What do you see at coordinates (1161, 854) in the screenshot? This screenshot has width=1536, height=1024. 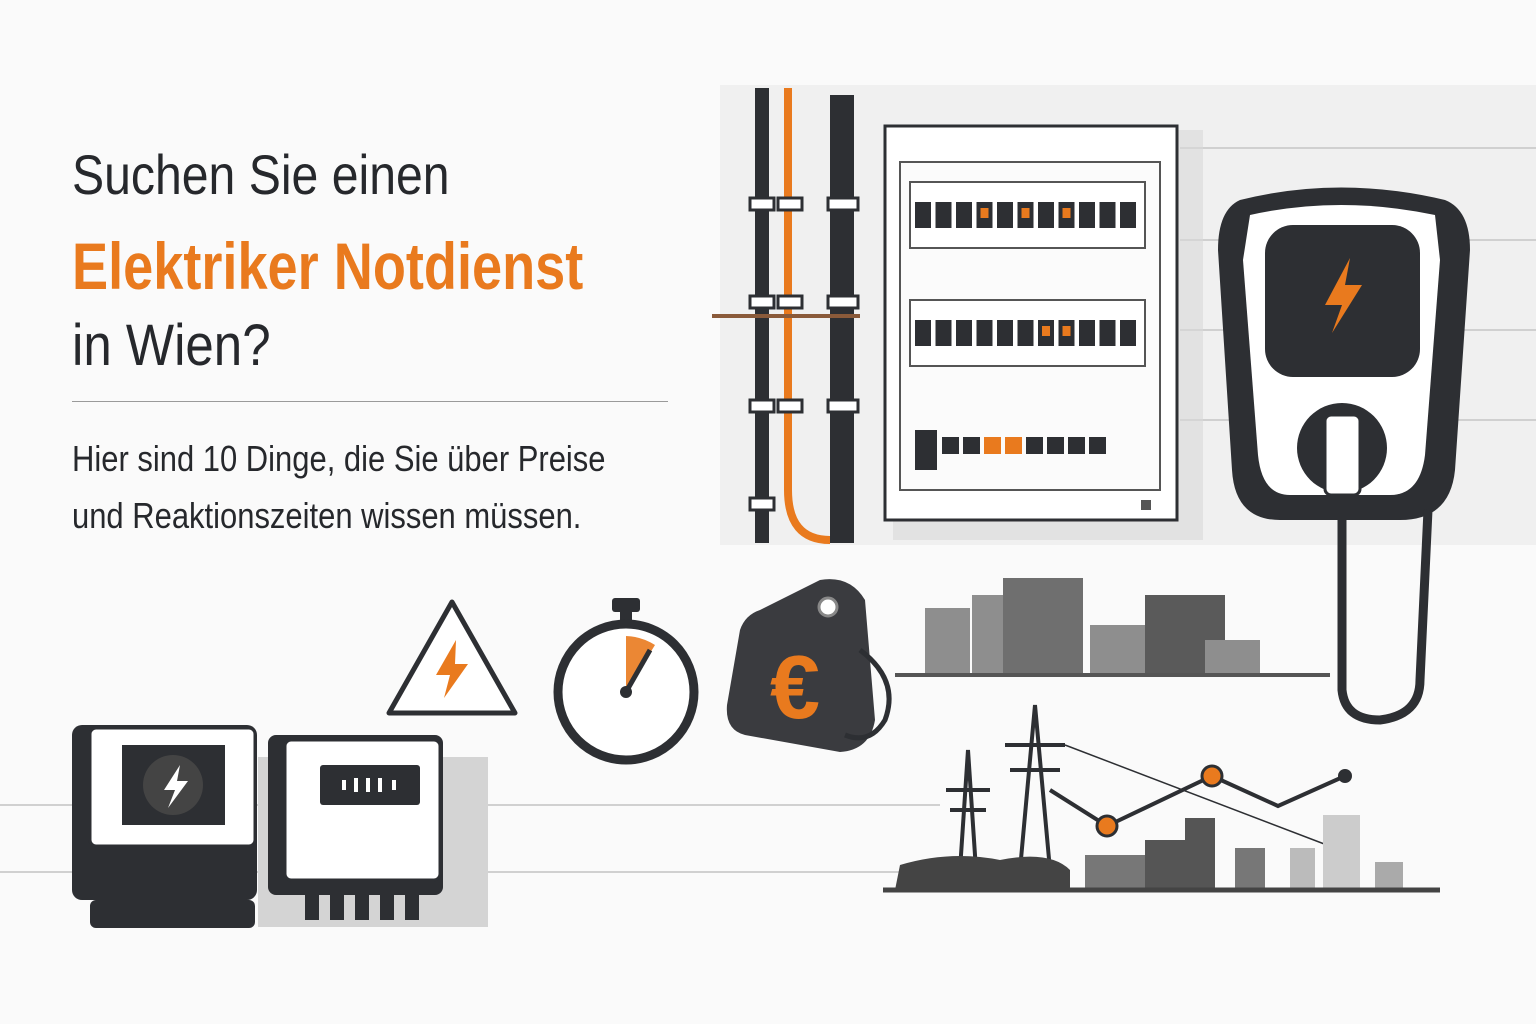 I see `city-skyline-bottom` at bounding box center [1161, 854].